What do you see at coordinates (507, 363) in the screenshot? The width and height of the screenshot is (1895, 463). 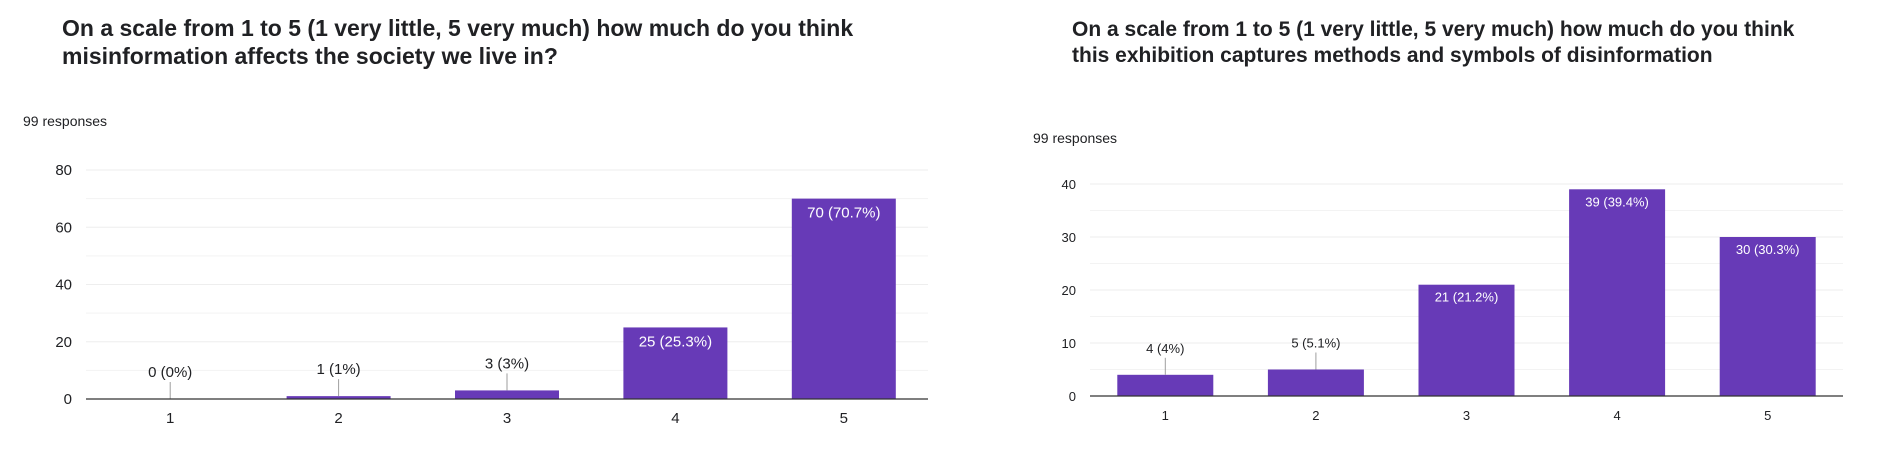 I see `data-label: 3 (3%)` at bounding box center [507, 363].